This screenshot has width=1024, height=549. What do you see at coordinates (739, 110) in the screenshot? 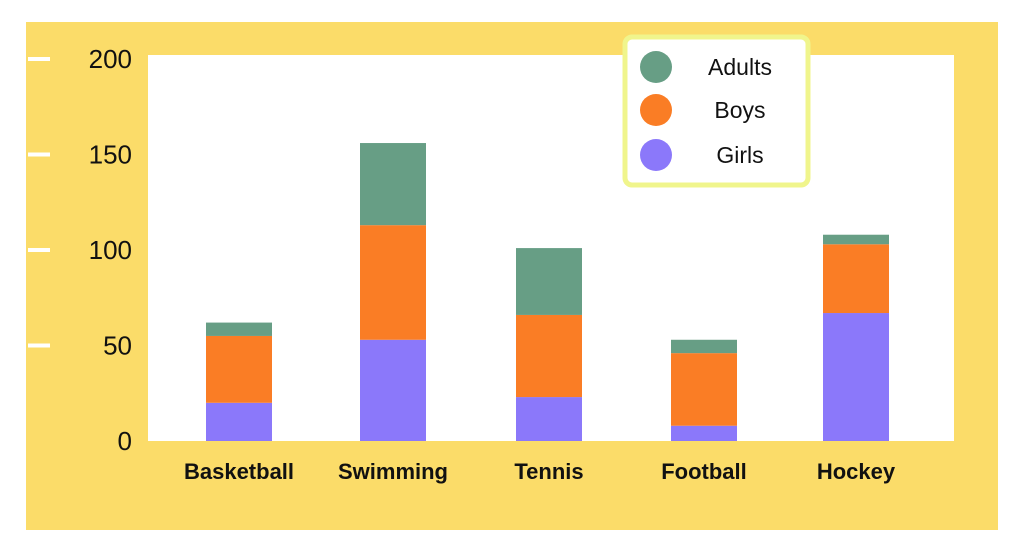
I see `legend-label-boys: Boys` at bounding box center [739, 110].